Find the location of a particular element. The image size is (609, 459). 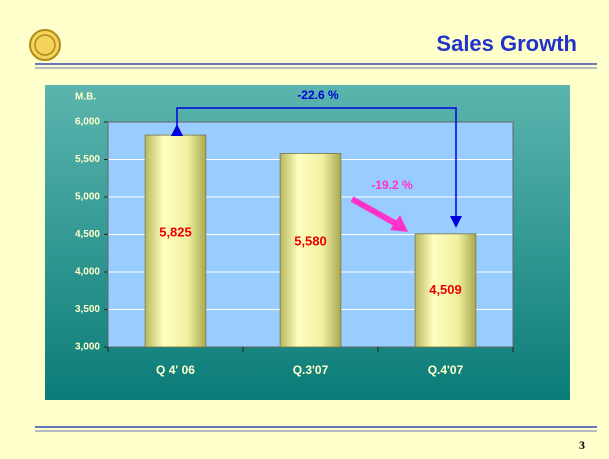

growth-arrows is located at coordinates (316, 169).